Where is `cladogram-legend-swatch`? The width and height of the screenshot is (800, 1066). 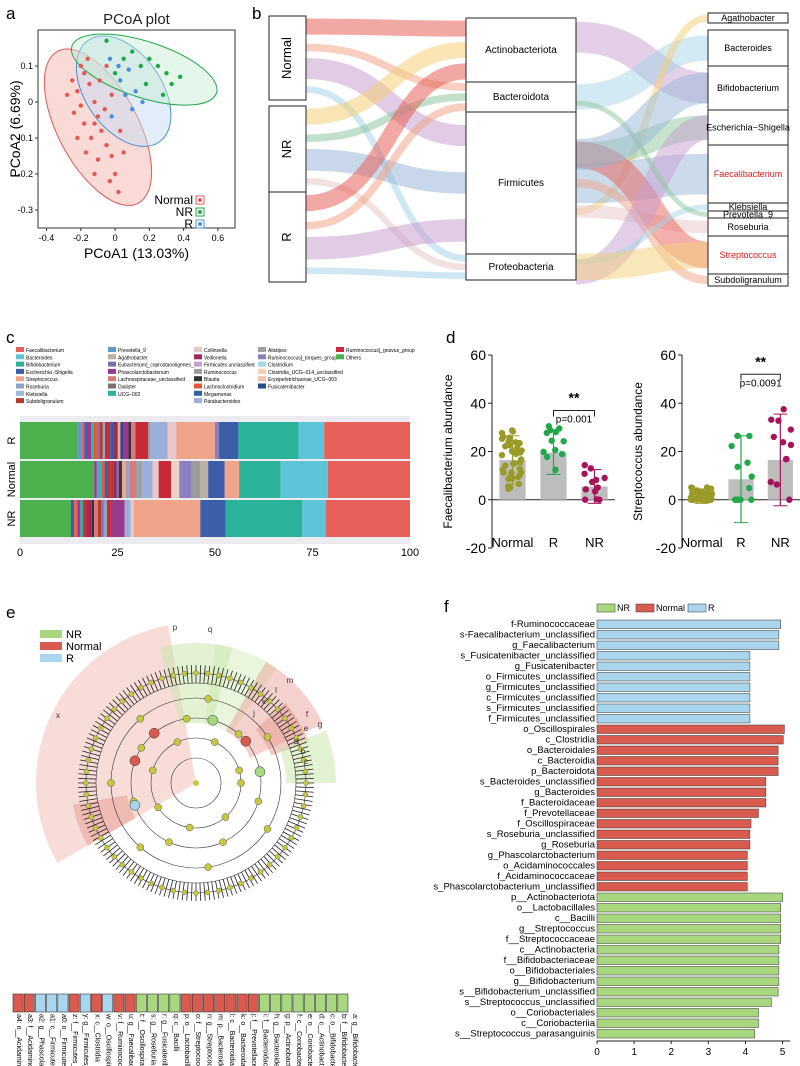
cladogram-legend-swatch is located at coordinates (51, 646).